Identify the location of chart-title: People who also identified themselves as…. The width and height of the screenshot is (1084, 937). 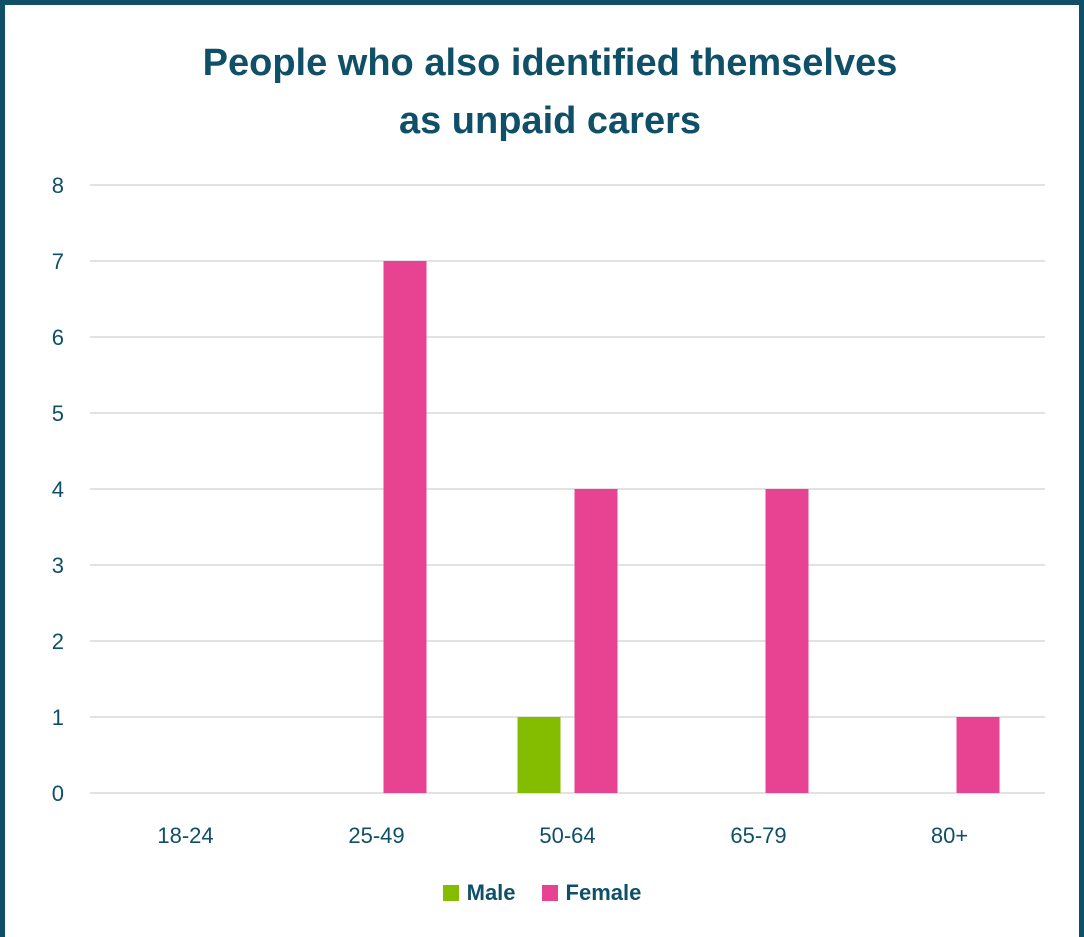
(542, 92).